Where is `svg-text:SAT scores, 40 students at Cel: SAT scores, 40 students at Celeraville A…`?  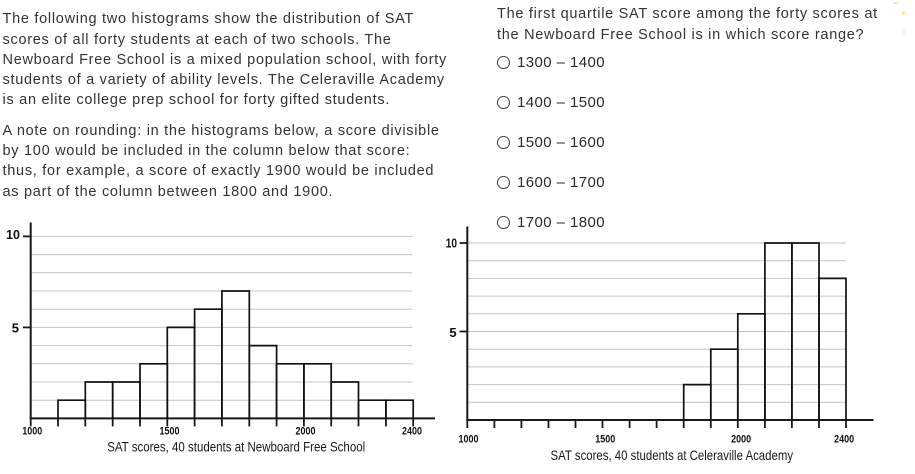
svg-text:SAT scores, 40 students at Cel: SAT scores, 40 students at Celeraville A… is located at coordinates (672, 455).